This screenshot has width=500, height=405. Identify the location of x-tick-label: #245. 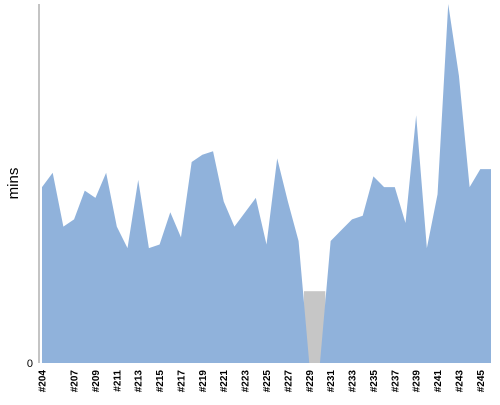
(481, 381).